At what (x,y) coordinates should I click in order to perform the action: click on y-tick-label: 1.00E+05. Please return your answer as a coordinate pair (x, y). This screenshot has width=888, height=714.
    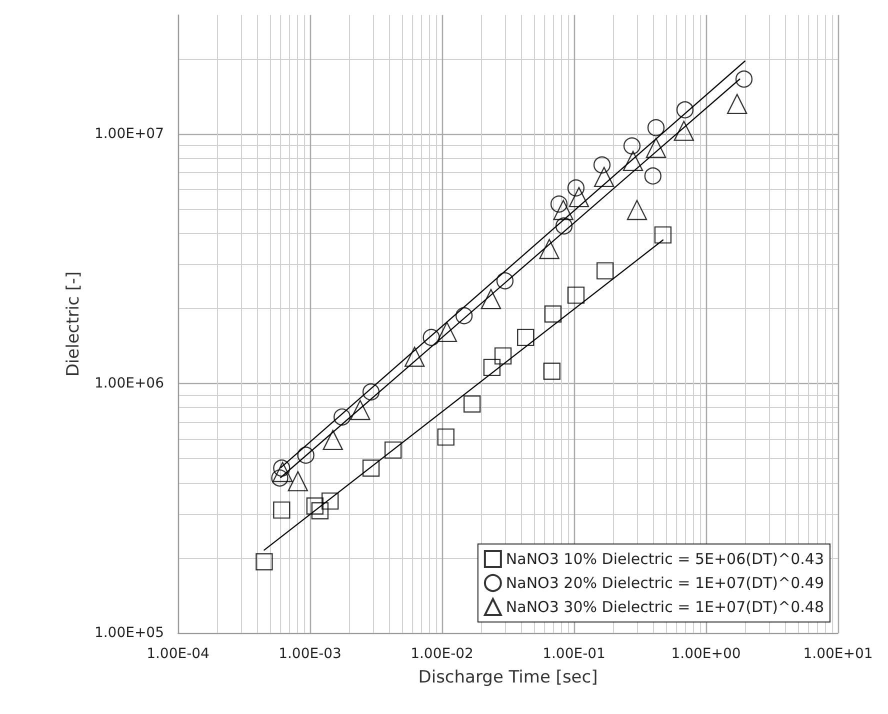
    Looking at the image, I should click on (129, 633).